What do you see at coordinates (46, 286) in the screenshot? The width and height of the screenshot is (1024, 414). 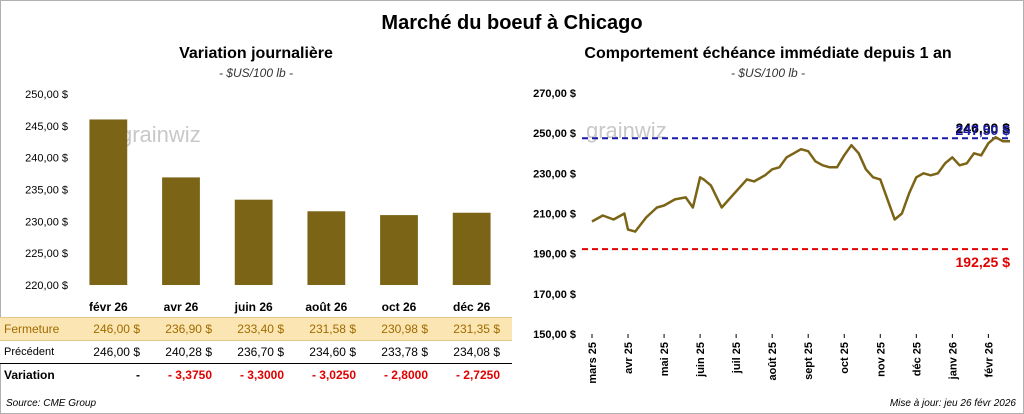 I see `y-tick-label: 220,00 $` at bounding box center [46, 286].